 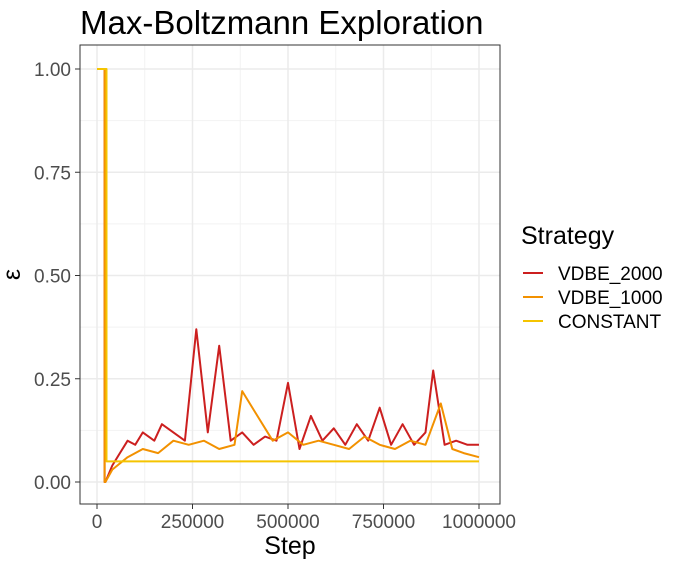 I want to click on x-tick-label: 250000, so click(x=192, y=522).